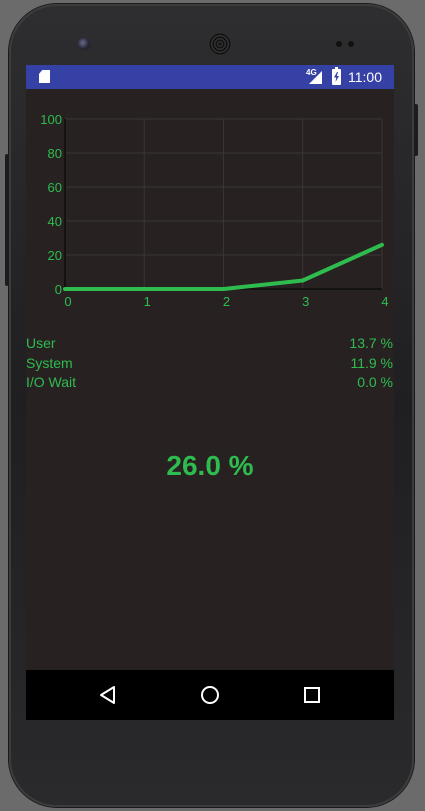  Describe the element at coordinates (371, 343) in the screenshot. I see `stat-value: 13.7 %` at that location.